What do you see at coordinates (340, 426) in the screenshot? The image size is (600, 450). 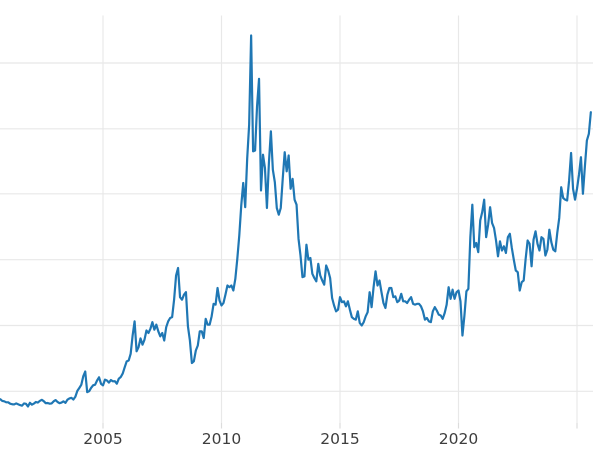 I see `x-axis-ticks` at bounding box center [340, 426].